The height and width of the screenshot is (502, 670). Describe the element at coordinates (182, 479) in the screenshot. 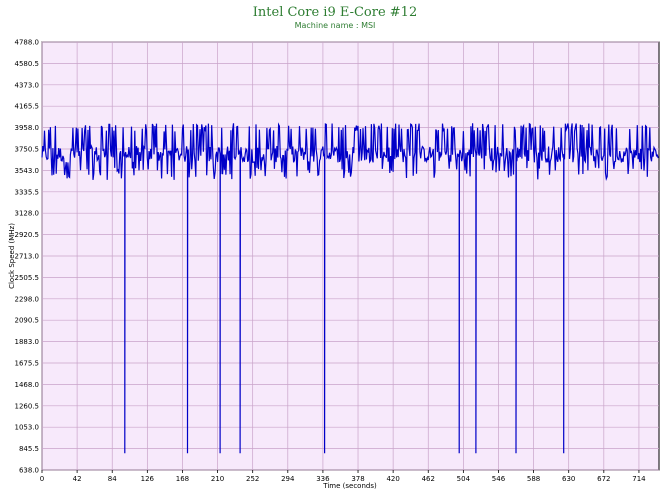

I see `x-tick-label: 168` at that location.